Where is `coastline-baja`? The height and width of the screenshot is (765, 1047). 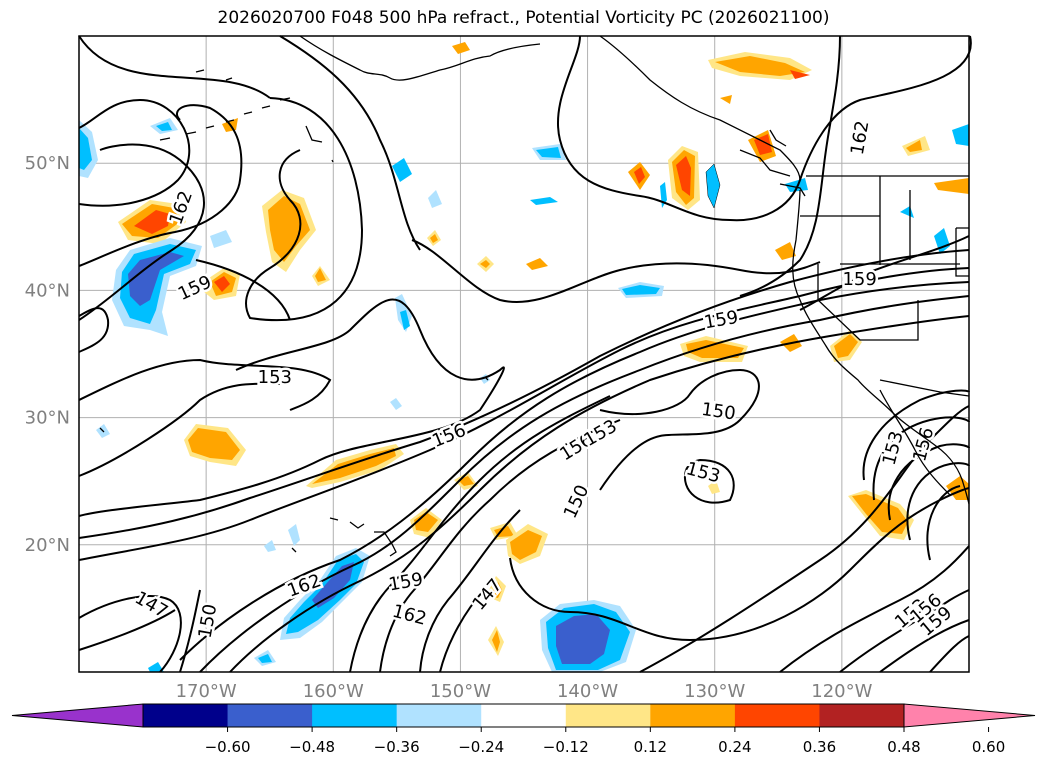 coastline-baja is located at coordinates (915, 442).